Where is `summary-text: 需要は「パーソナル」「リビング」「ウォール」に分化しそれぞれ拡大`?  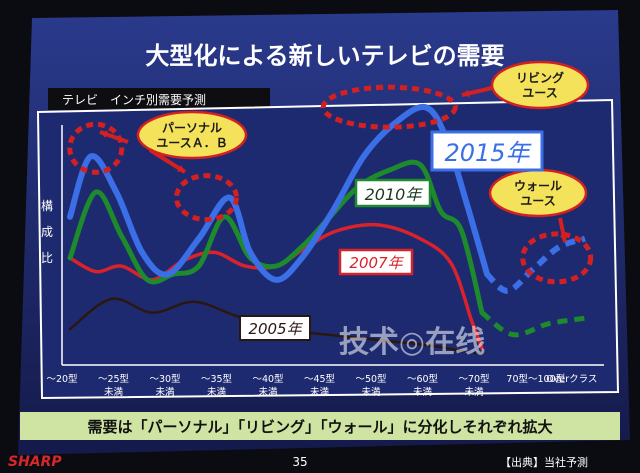 summary-text: 需要は「パーソナル」「リビング」「ウォール」に分化しそれぞれ拡大 is located at coordinates (319, 427).